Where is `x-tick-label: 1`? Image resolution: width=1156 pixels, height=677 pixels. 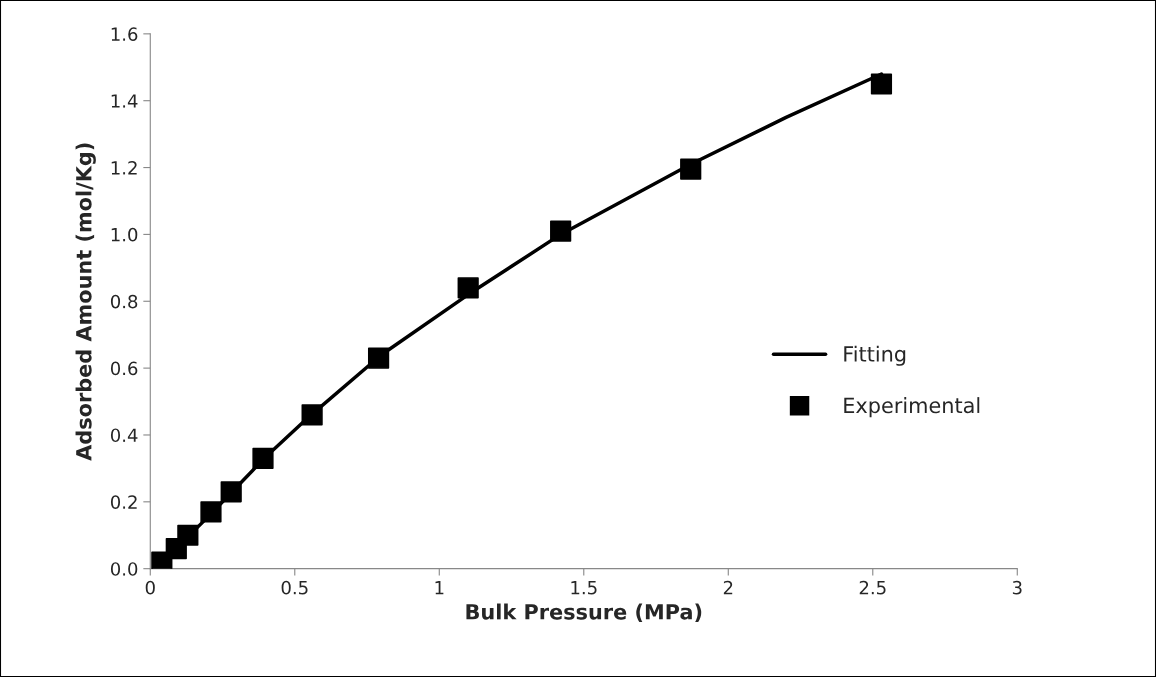 x-tick-label: 1 is located at coordinates (439, 588).